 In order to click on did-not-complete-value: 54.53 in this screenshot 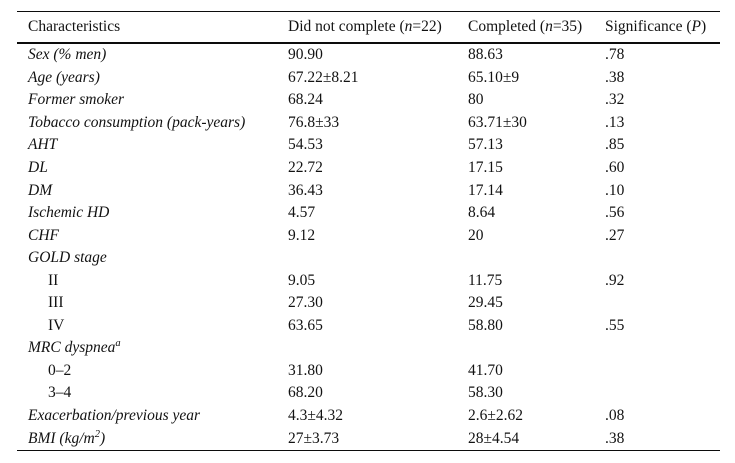, I will do `click(305, 145)`.